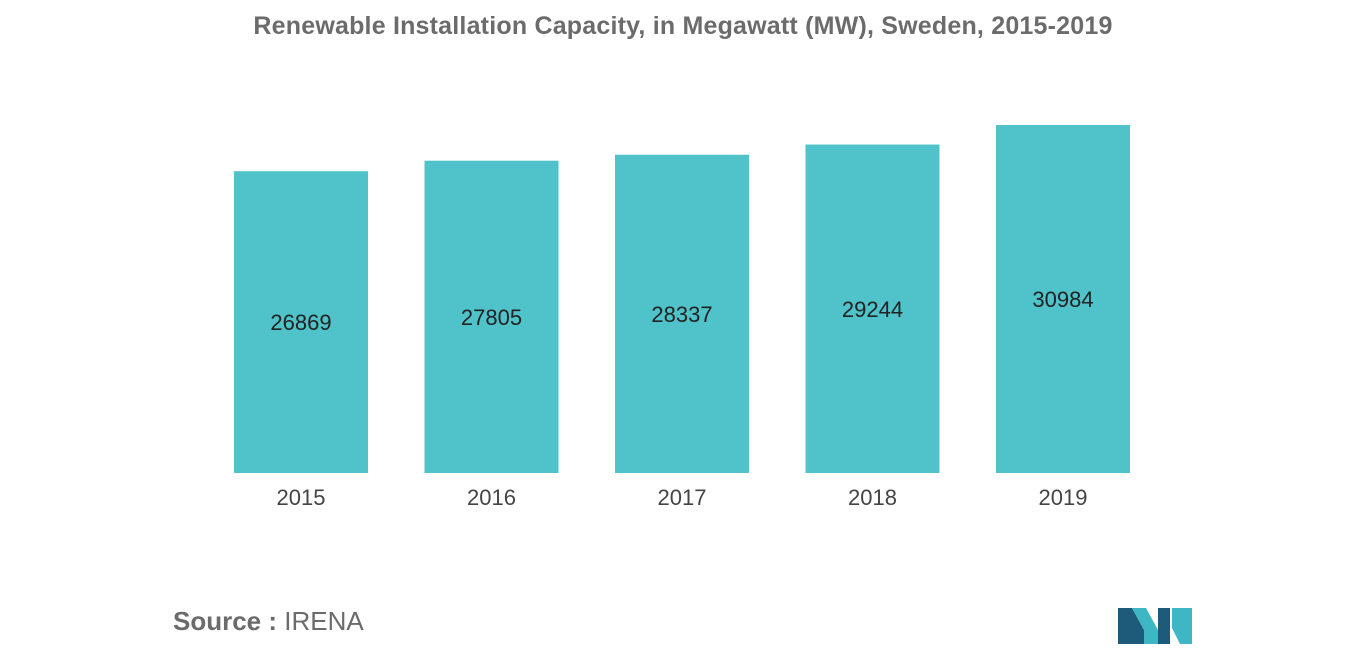 This screenshot has width=1366, height=655. Describe the element at coordinates (301, 497) in the screenshot. I see `x-tick-label-2015: 2015` at that location.